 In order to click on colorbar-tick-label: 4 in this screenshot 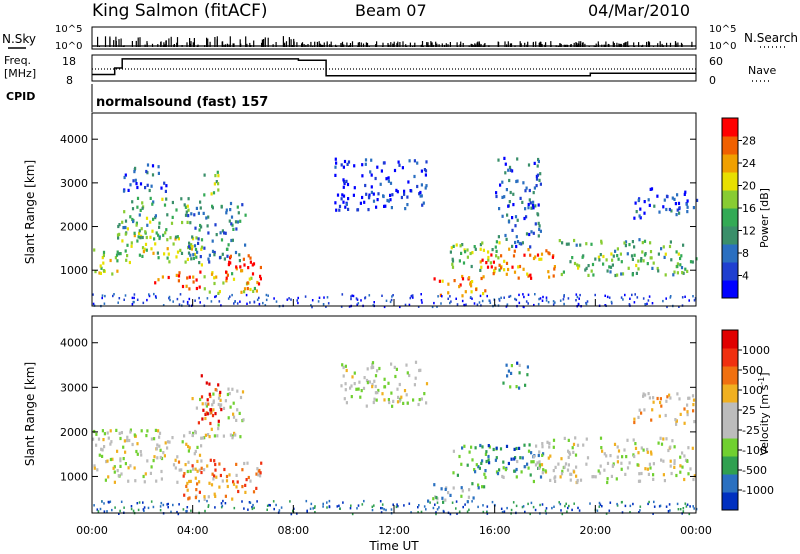, I will do `click(745, 276)`.